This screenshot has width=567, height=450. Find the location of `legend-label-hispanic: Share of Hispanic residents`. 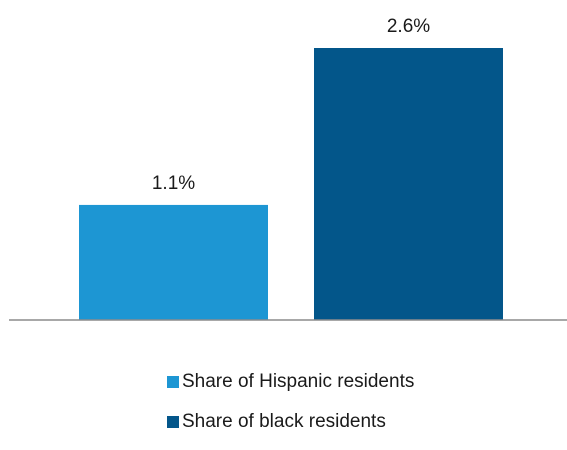

legend-label-hispanic: Share of Hispanic residents is located at coordinates (298, 381).